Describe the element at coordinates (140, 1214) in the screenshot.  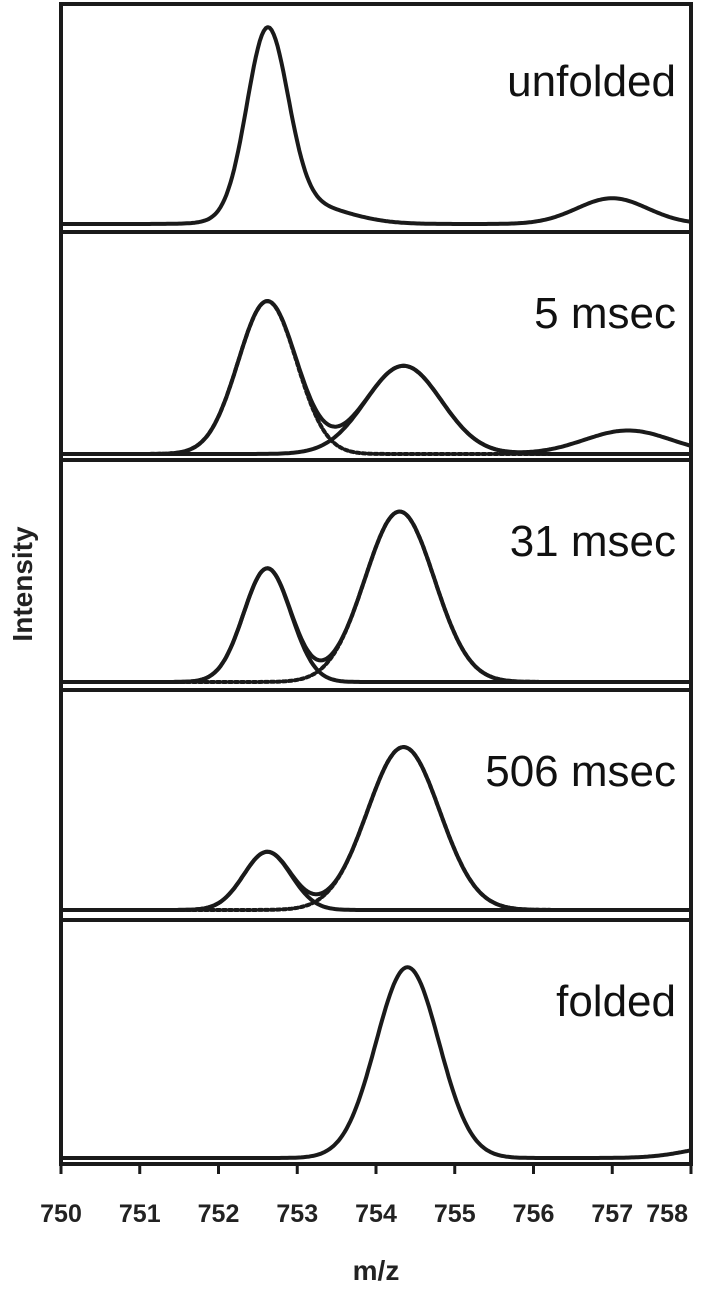
I see `x-tick-label: 751` at that location.